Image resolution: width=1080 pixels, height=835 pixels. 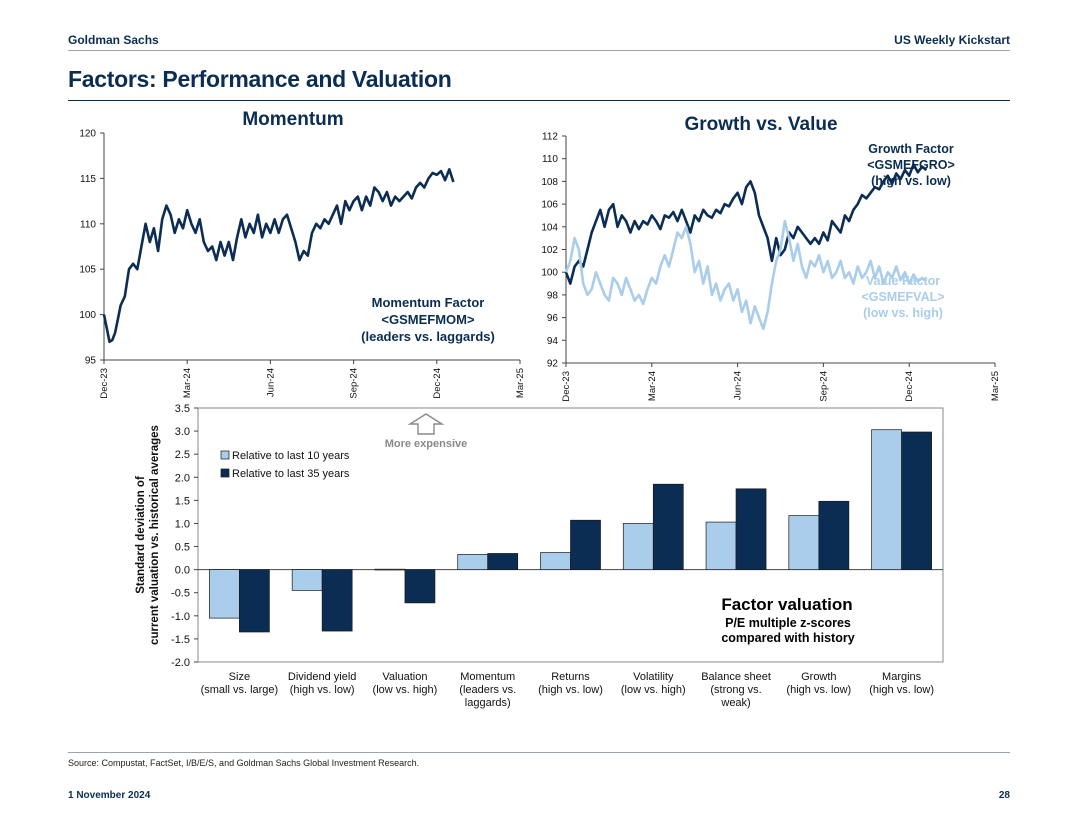 What do you see at coordinates (87, 315) in the screenshot?
I see `momentum-y-tick-label: 100` at bounding box center [87, 315].